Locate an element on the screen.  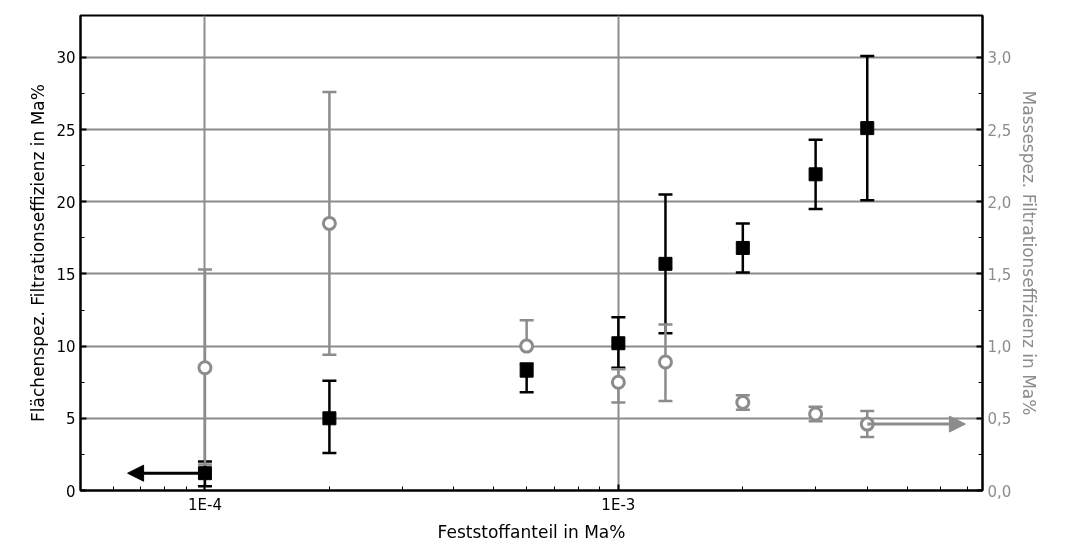
y2-tick-label: 2,5 is located at coordinates (999, 130).